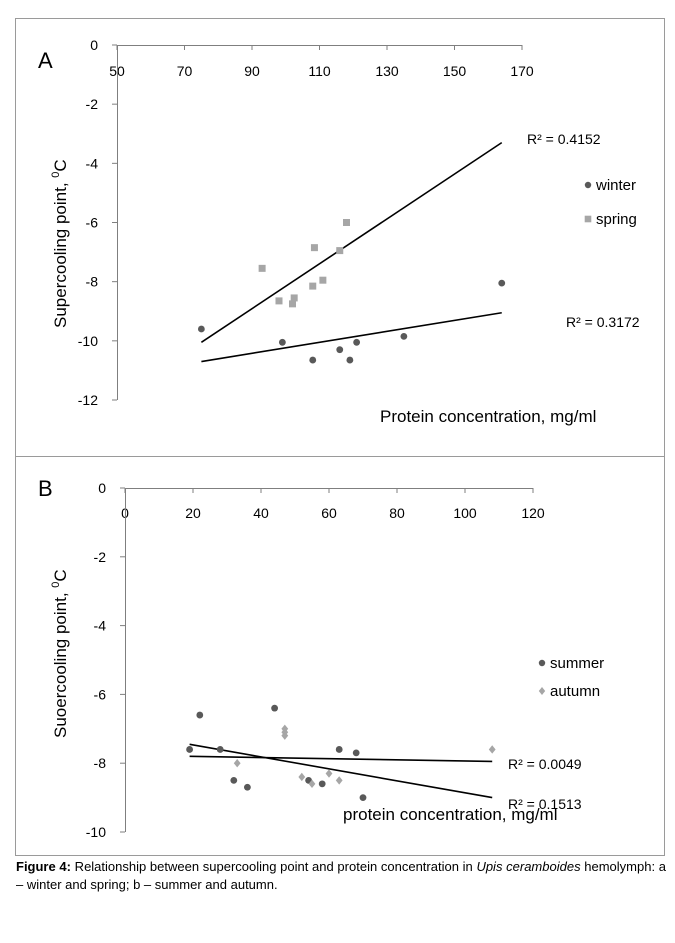  I want to click on x-tick-label: 70, so click(185, 71).